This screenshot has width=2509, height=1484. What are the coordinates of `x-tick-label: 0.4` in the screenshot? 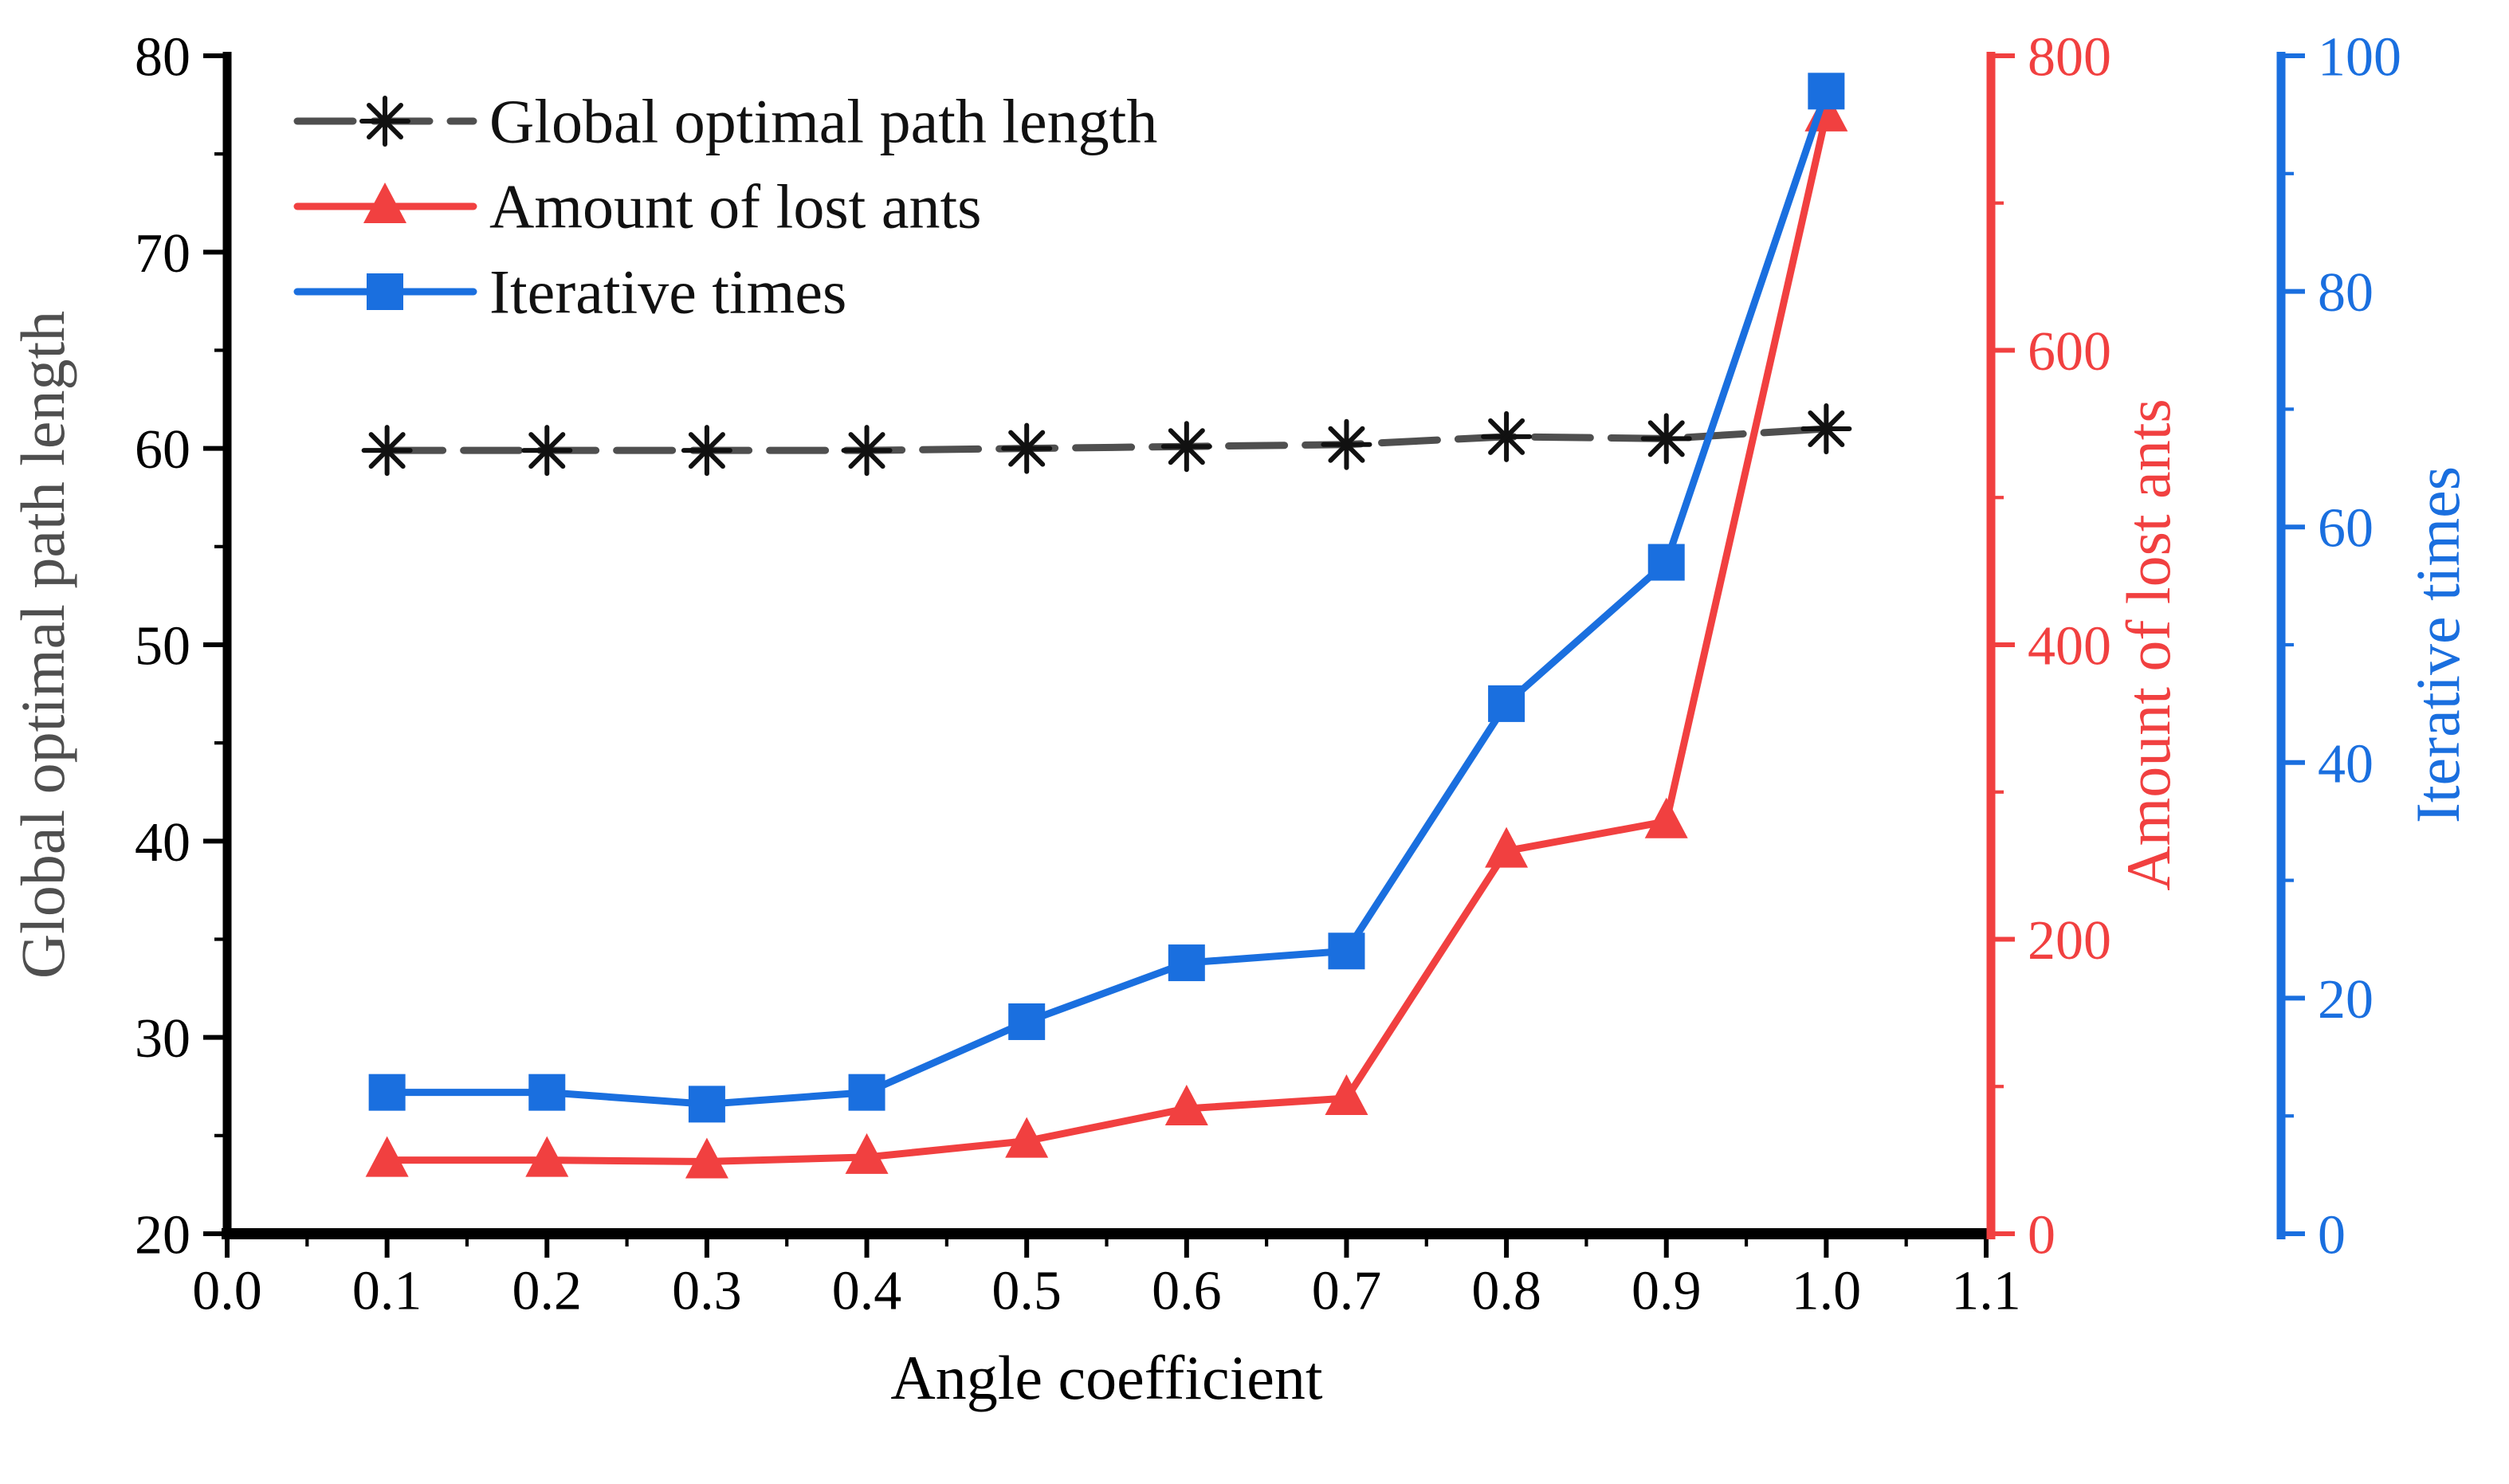 It's located at (867, 1290).